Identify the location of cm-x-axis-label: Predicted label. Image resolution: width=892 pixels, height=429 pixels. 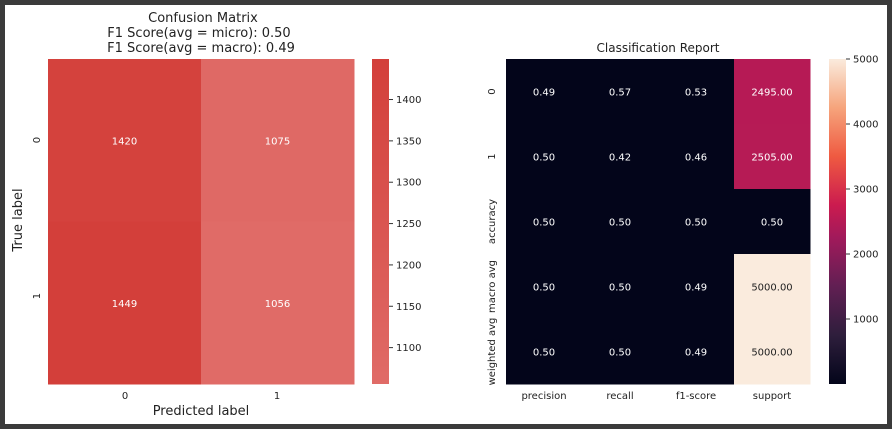
(201, 411).